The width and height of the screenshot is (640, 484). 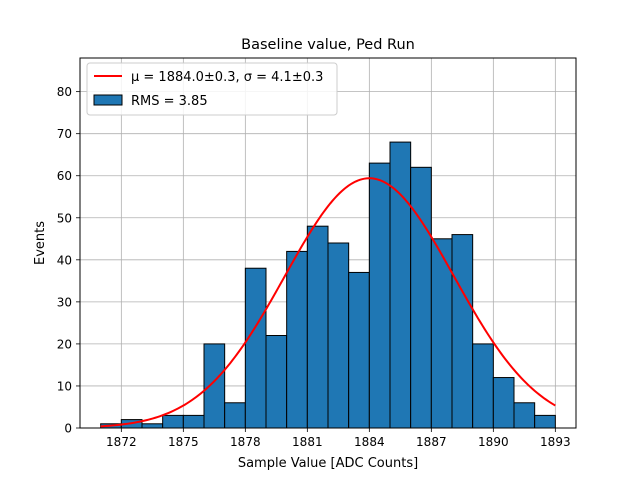 I want to click on y-tick-label: 30, so click(x=64, y=302).